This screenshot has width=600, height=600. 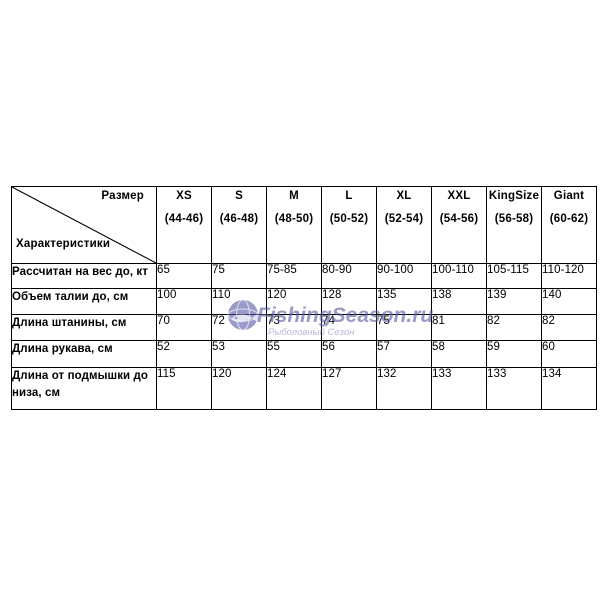 What do you see at coordinates (459, 327) in the screenshot?
I see `cell-leg-xxl: 81` at bounding box center [459, 327].